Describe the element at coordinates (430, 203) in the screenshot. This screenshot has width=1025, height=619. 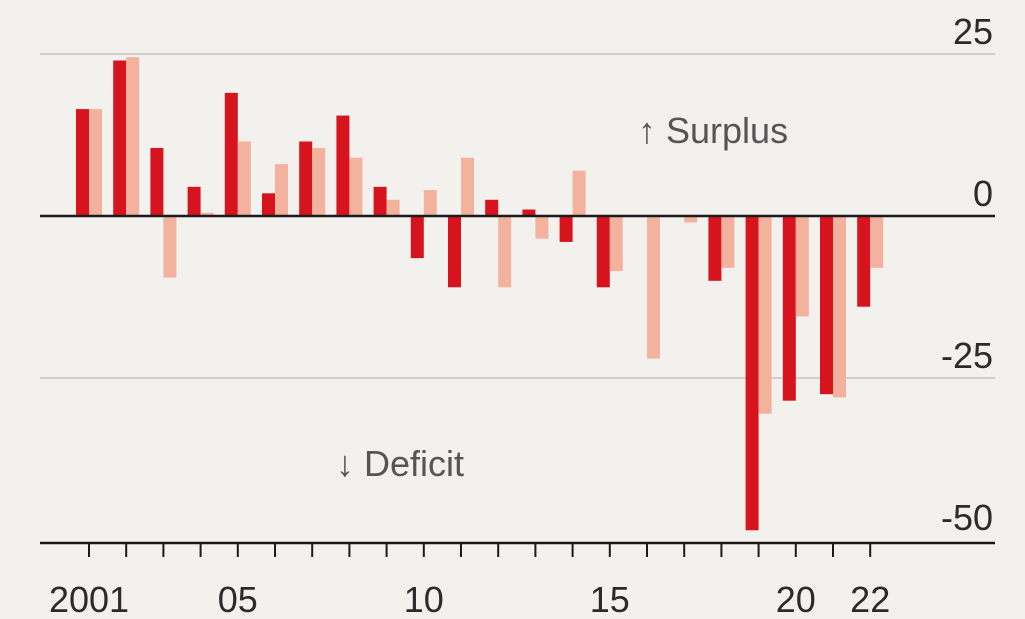
I see `bar-secondary-2010` at that location.